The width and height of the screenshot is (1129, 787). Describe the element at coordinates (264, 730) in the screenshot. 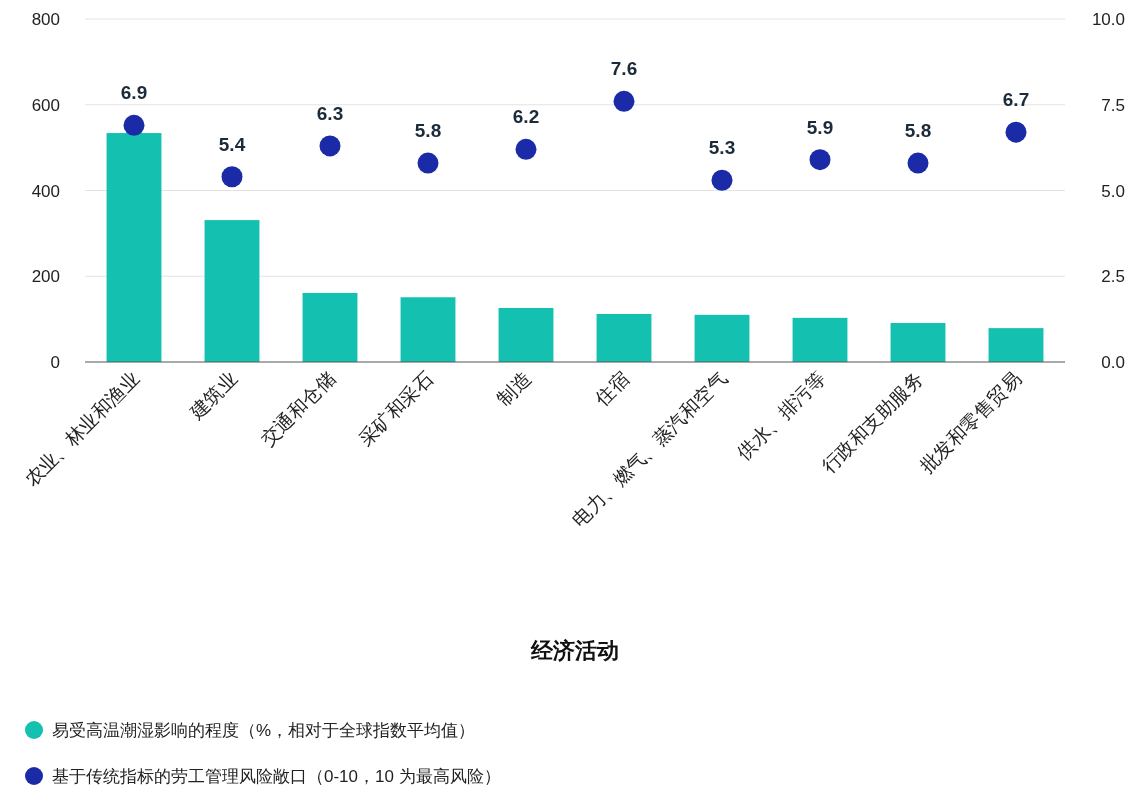

I see `legend-label: 易受高温潮湿影响的程度（%，相对于全球指数平均值）` at that location.